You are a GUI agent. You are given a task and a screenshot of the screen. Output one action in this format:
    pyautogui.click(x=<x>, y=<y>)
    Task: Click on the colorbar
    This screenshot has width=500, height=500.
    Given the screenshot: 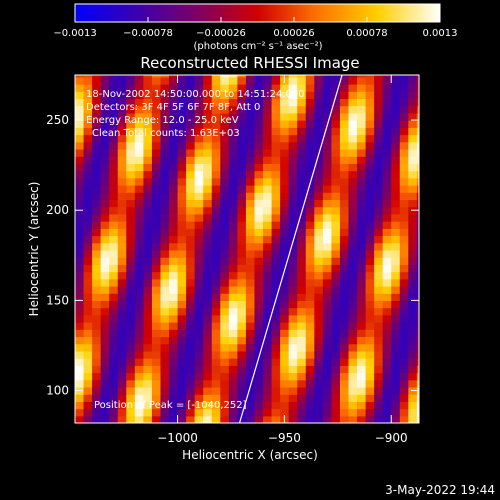 What is the action you would take?
    pyautogui.click(x=257, y=13)
    